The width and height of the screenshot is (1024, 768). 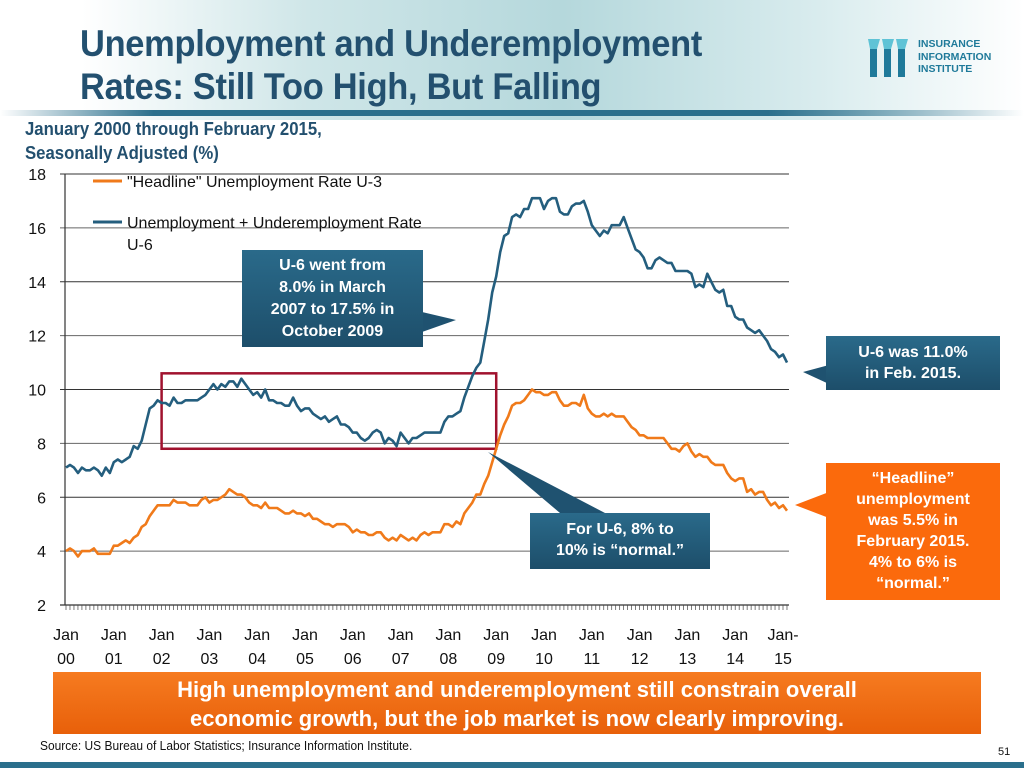 I want to click on subtitle-line-1: January 2000 through February 2015,, so click(x=173, y=129).